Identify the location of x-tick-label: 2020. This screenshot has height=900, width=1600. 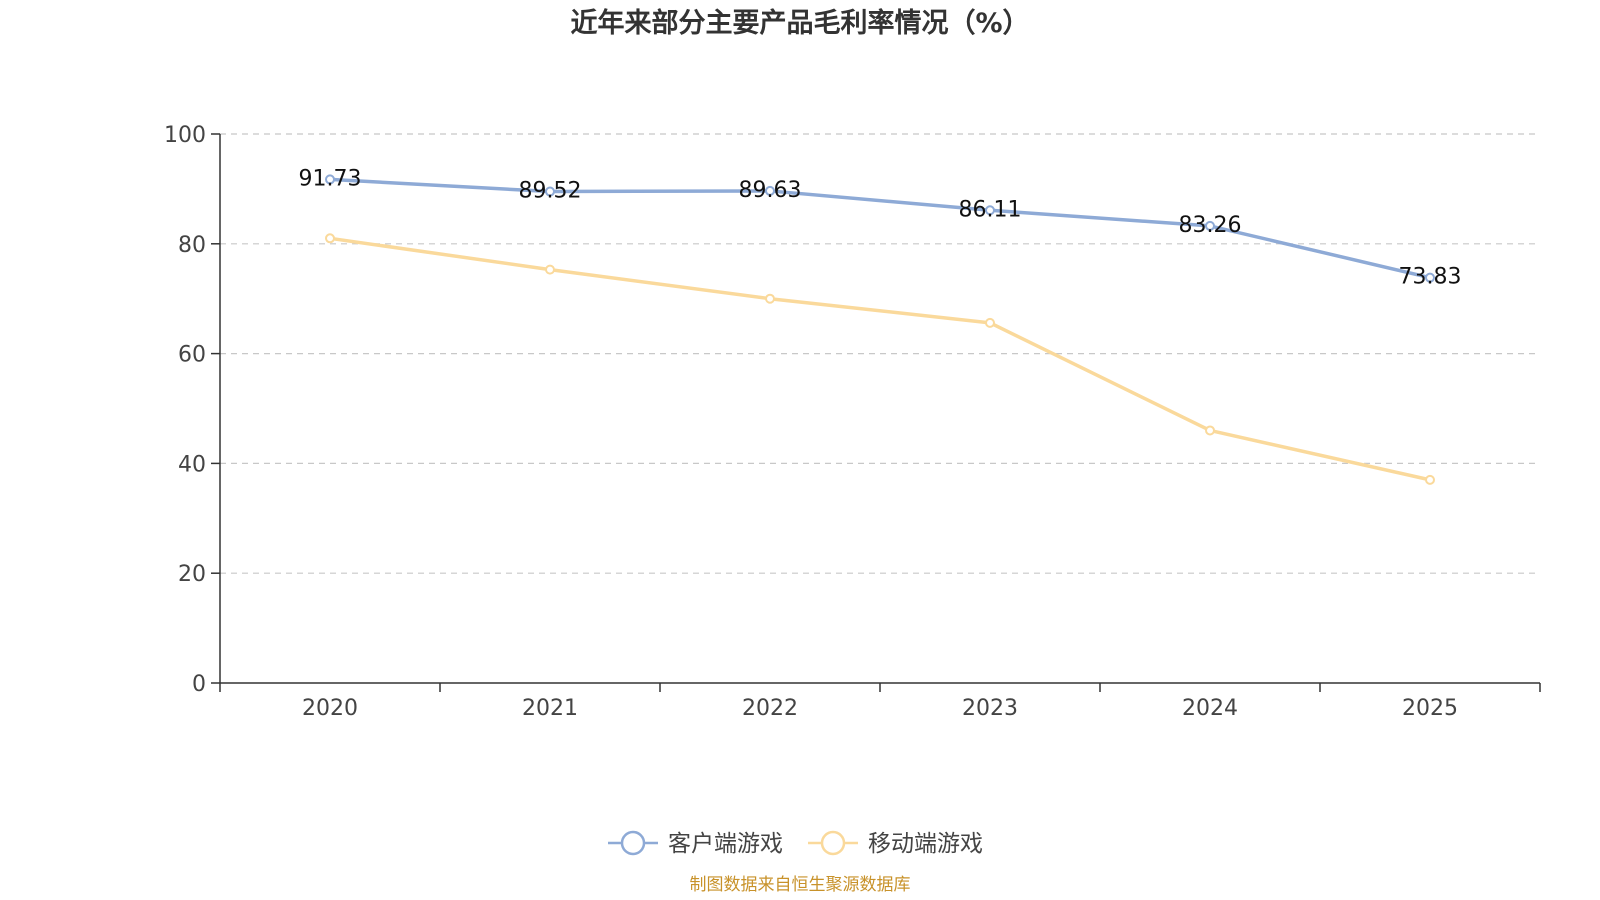
(330, 708).